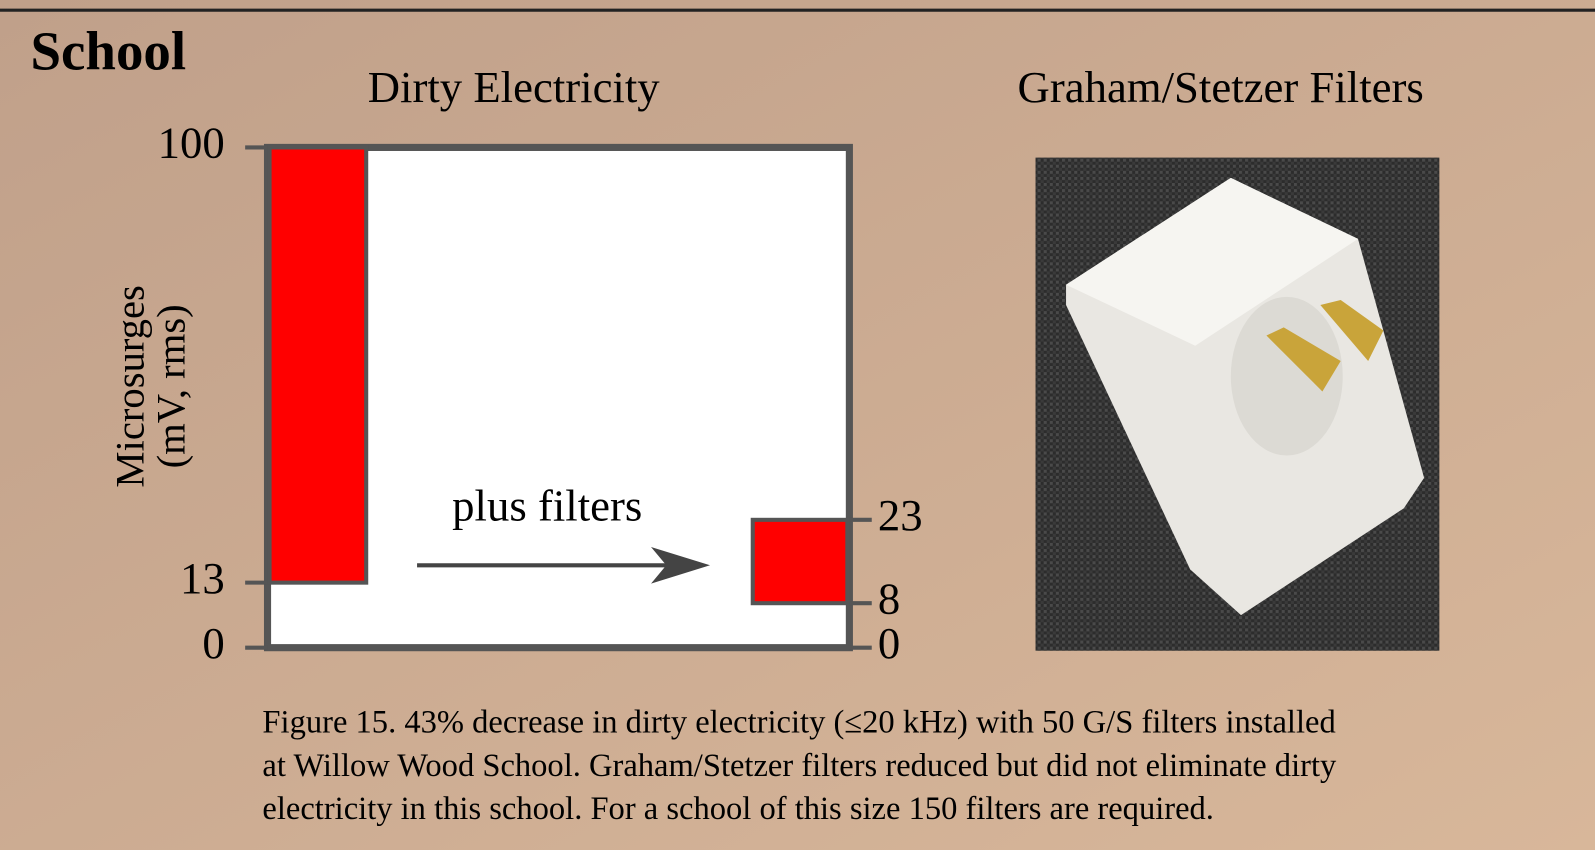 Image resolution: width=1595 pixels, height=855 pixels. Describe the element at coordinates (109, 51) in the screenshot. I see `heading: School` at that location.